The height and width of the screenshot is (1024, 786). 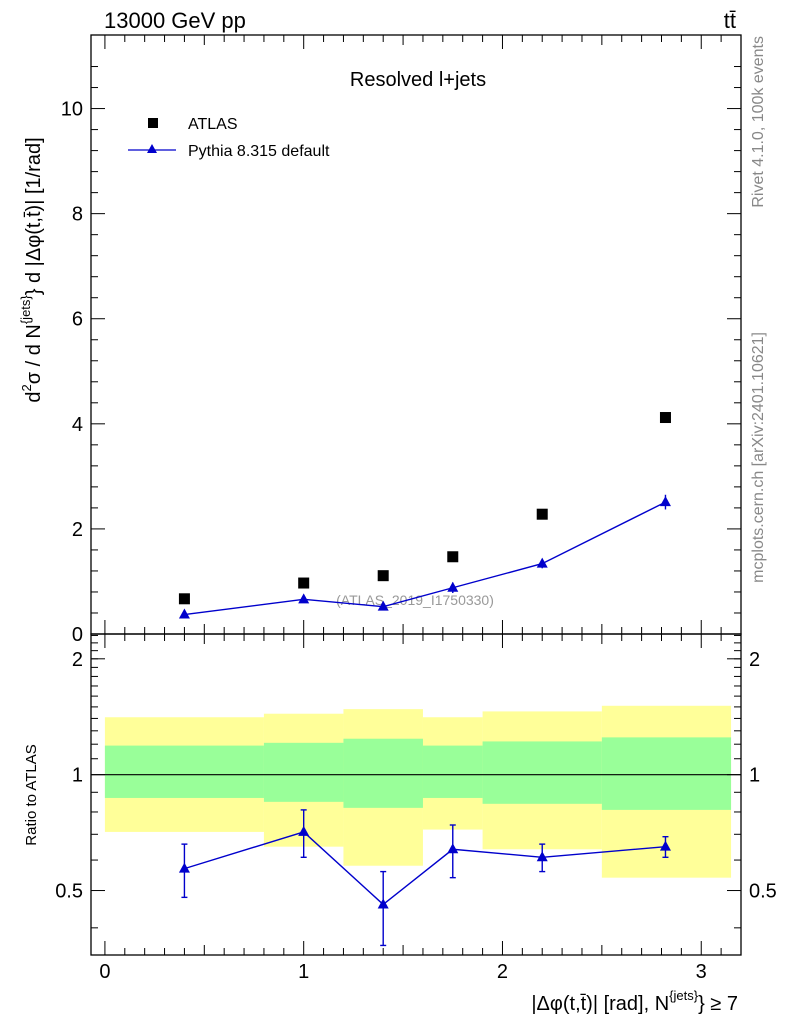 What do you see at coordinates (425, 558) in the screenshot?
I see `pythia-line` at bounding box center [425, 558].